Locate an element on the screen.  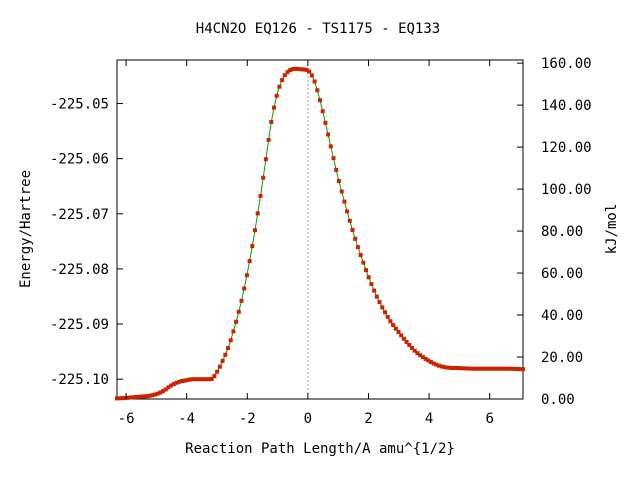
y2-tick-label: 20.00 is located at coordinates (562, 358).